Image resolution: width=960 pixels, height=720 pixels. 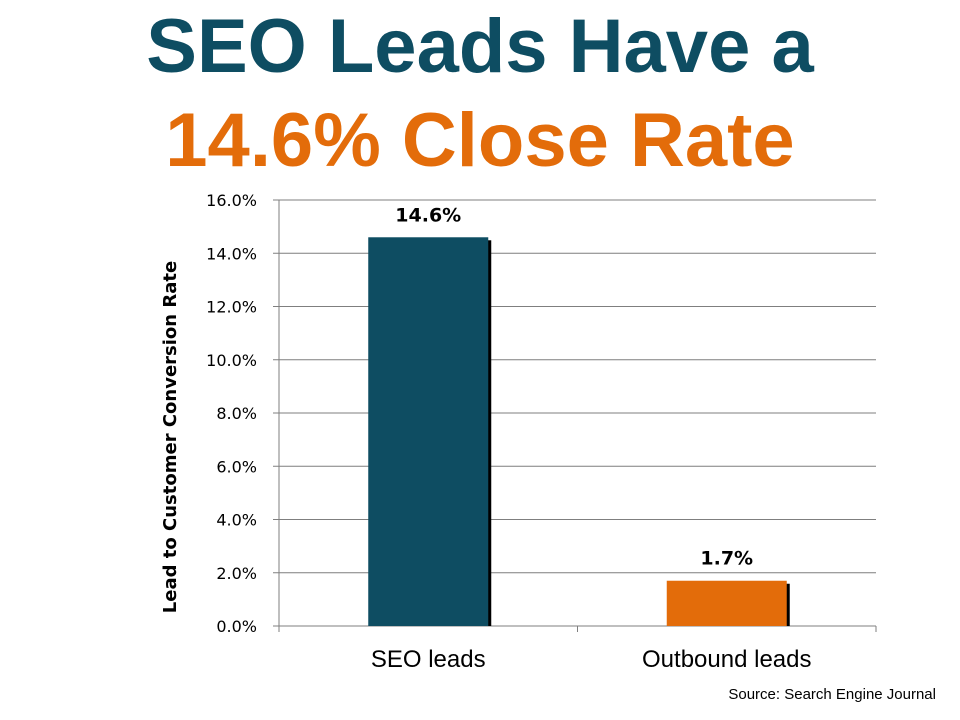 I want to click on x-category-label: SEO leads, so click(x=428, y=659).